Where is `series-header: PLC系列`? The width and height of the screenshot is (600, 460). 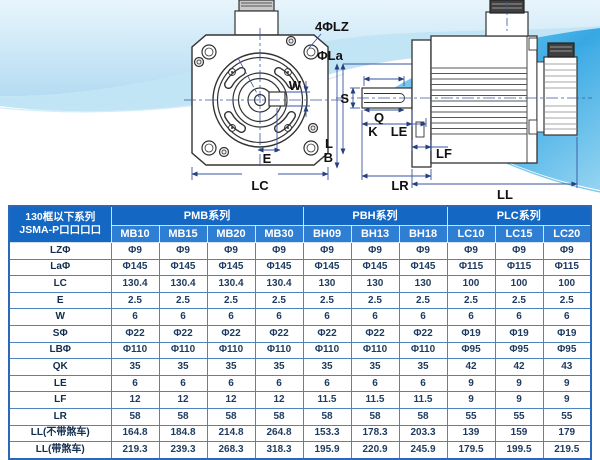
series-header: PLC系列 is located at coordinates (519, 215).